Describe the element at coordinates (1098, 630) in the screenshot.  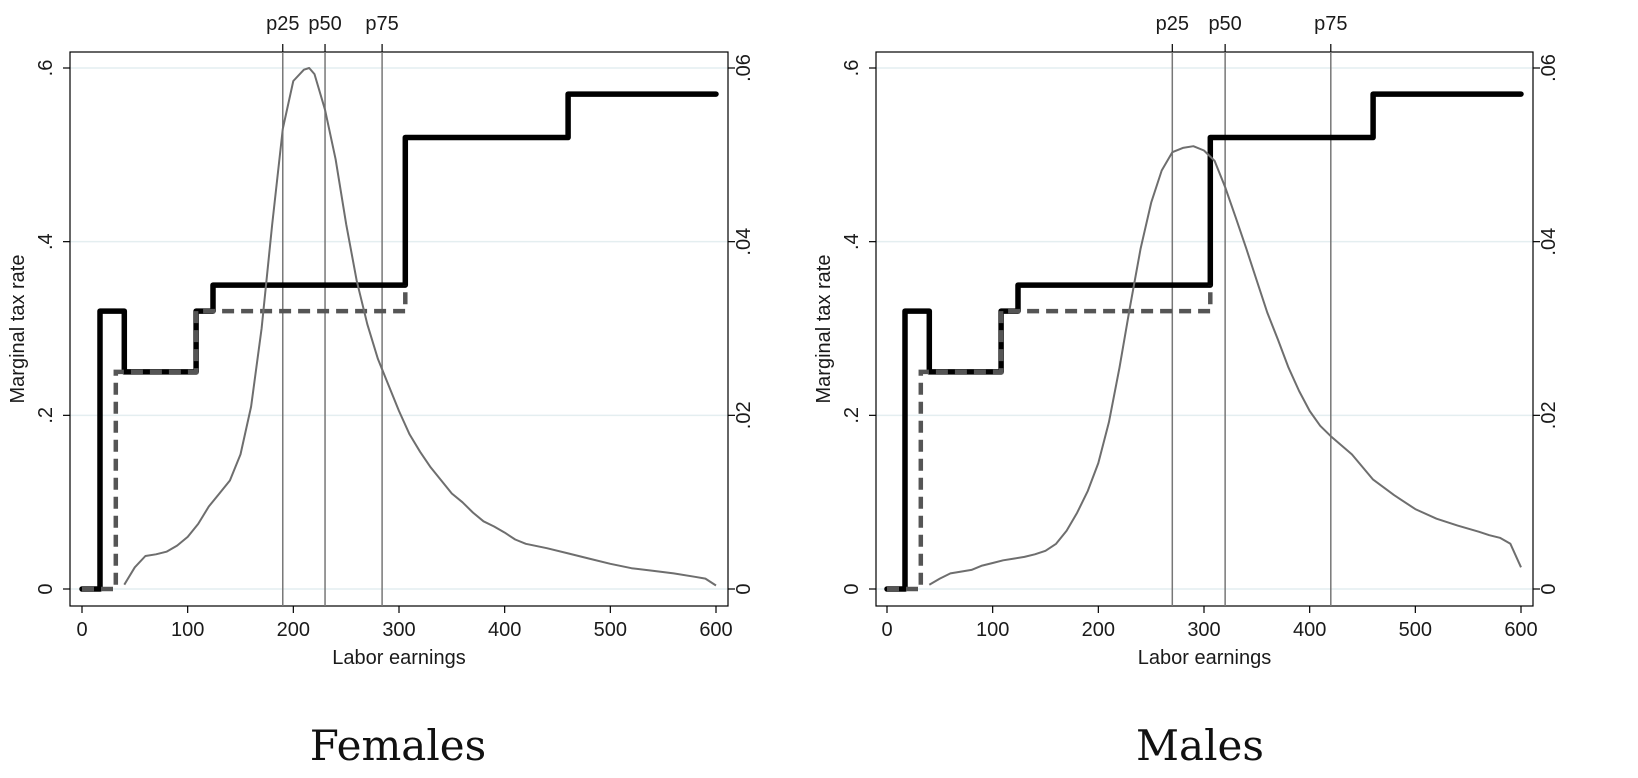
I see `chart1-x-tick-label: 200` at that location.